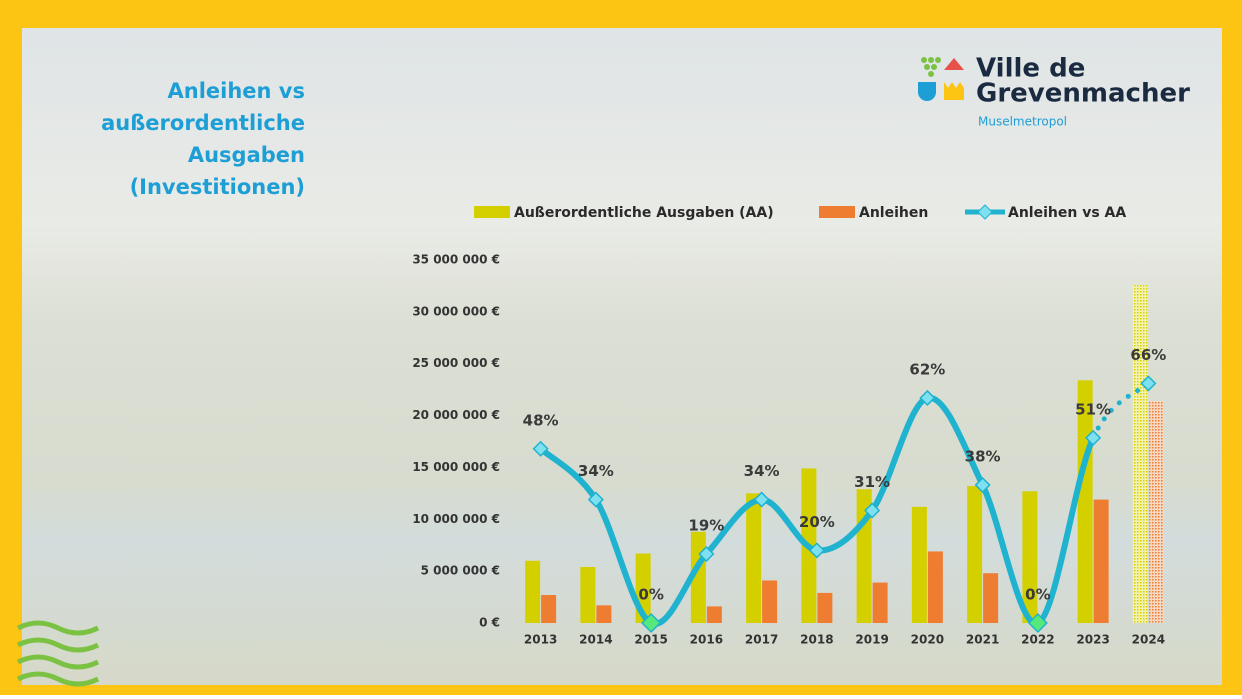 Image resolution: width=1242 pixels, height=699 pixels. I want to click on data-label: 38%, so click(983, 457).